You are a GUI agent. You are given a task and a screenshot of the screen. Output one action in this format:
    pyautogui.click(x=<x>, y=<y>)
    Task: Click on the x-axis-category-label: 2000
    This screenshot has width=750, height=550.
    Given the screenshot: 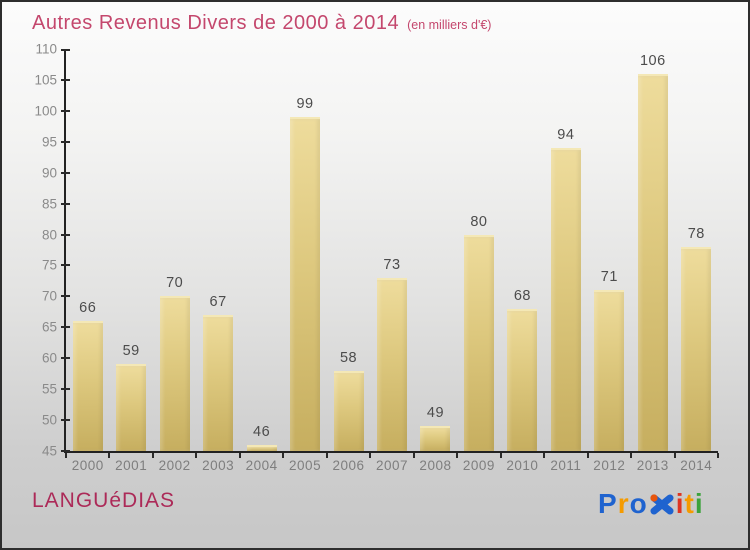 What is the action you would take?
    pyautogui.click(x=87, y=465)
    